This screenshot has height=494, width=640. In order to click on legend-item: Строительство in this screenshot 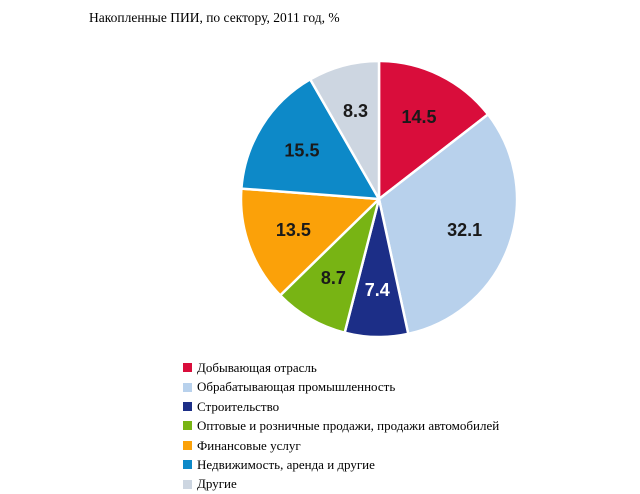, I will do `click(341, 406)`.